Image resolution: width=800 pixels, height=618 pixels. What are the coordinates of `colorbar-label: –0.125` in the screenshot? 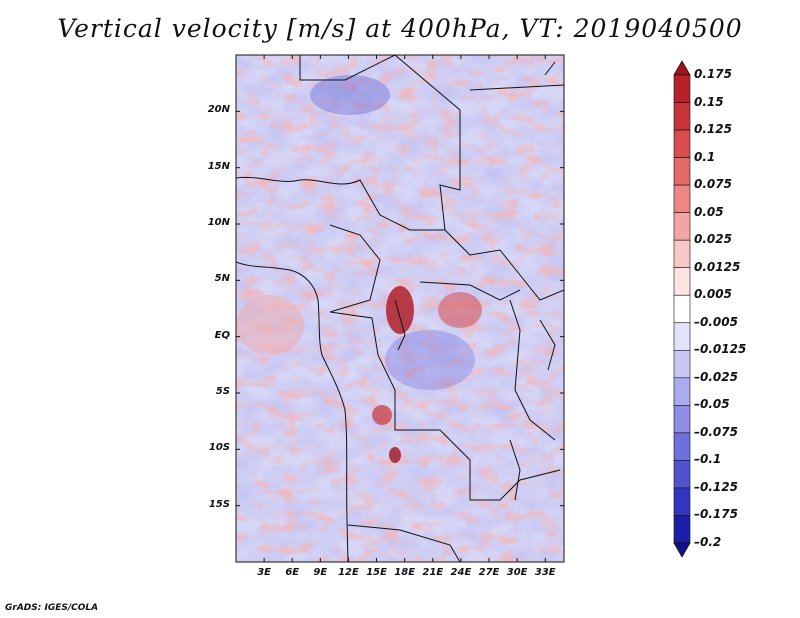 It's located at (716, 486).